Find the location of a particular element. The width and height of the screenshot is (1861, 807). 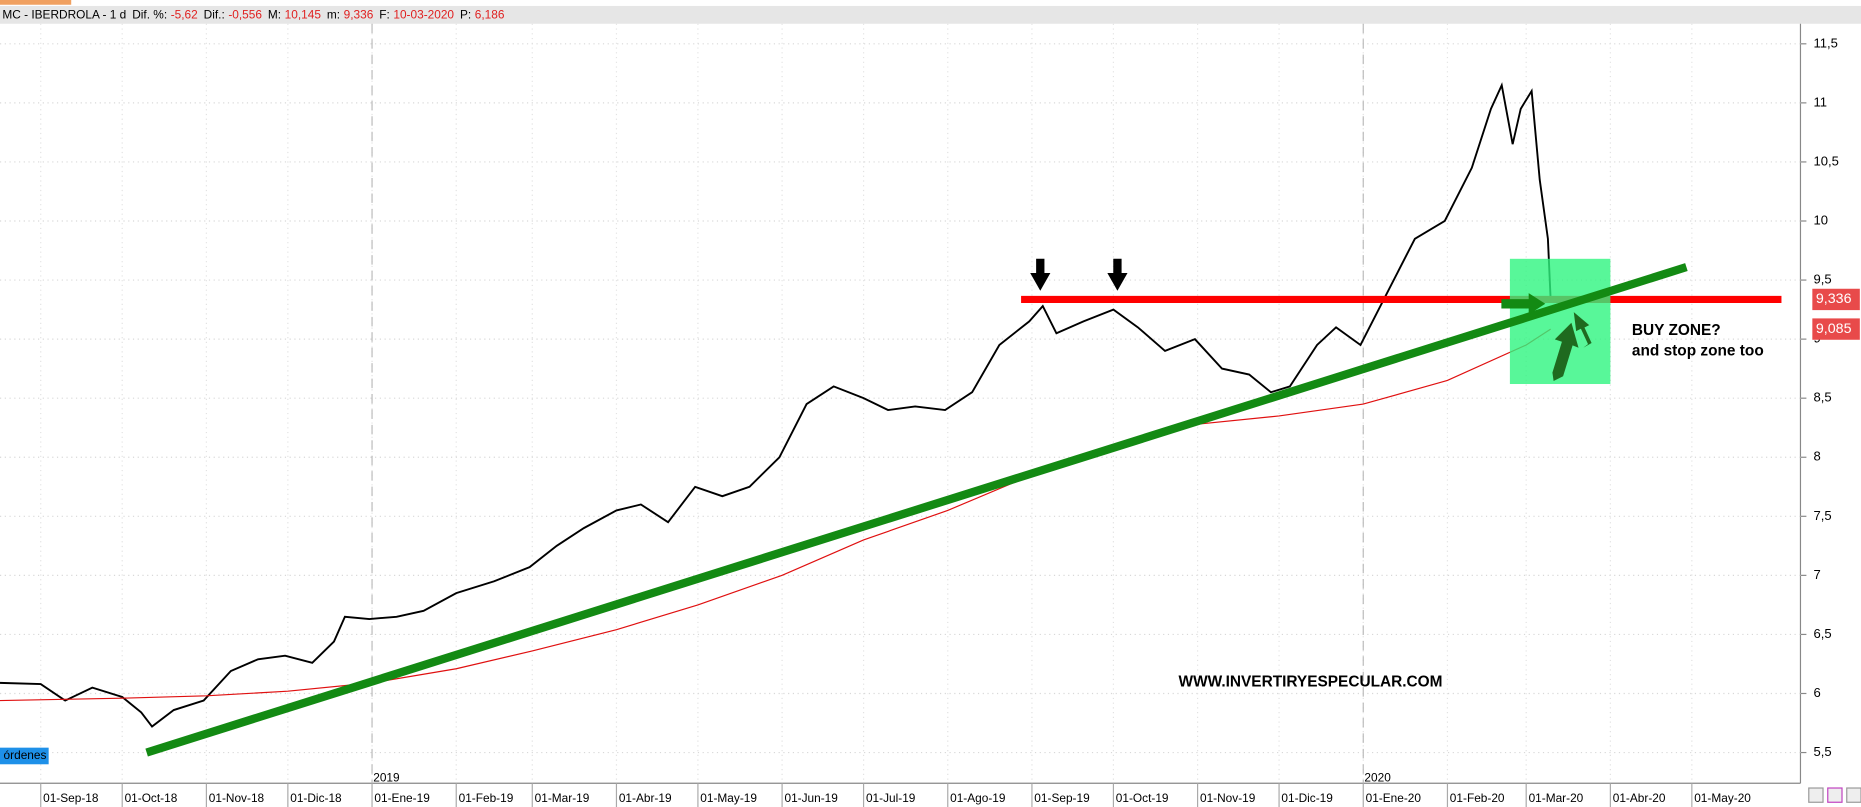

x-tick-label: 01-Jun-19 is located at coordinates (811, 798).